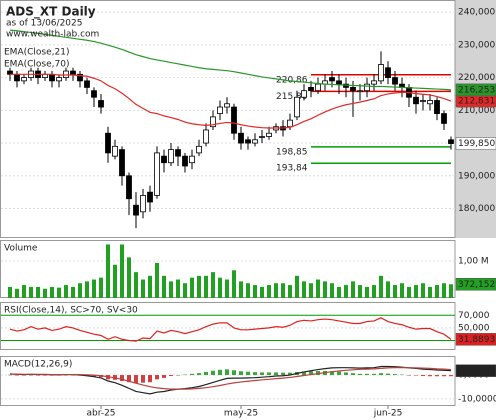 The width and height of the screenshot is (496, 420). What do you see at coordinates (476, 111) in the screenshot?
I see `y-tick-label: 210,000` at bounding box center [476, 111].